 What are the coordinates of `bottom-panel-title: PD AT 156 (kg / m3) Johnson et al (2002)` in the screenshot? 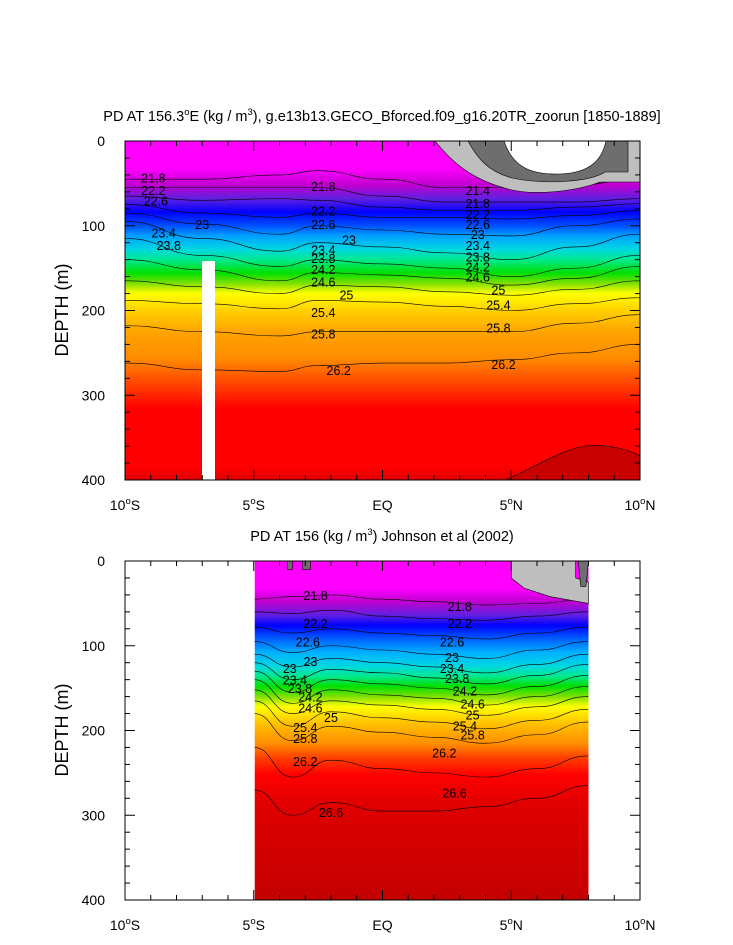 It's located at (381, 536).